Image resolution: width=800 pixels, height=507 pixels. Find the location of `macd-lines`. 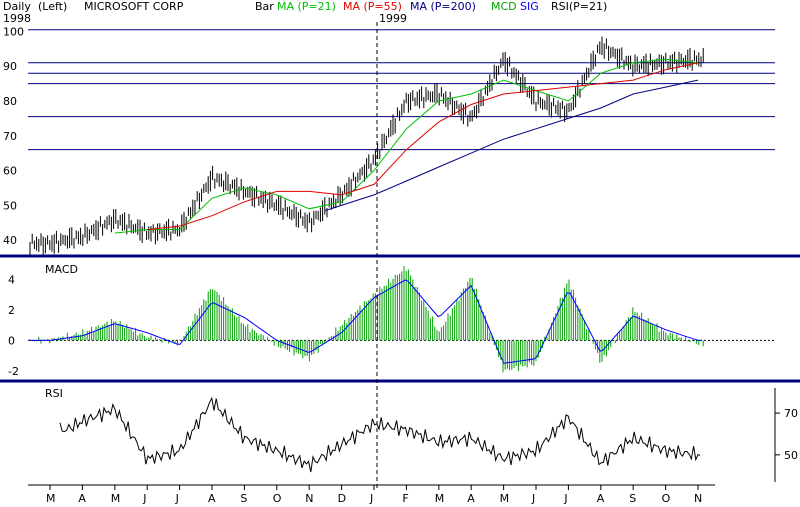

macd-lines is located at coordinates (366, 321).